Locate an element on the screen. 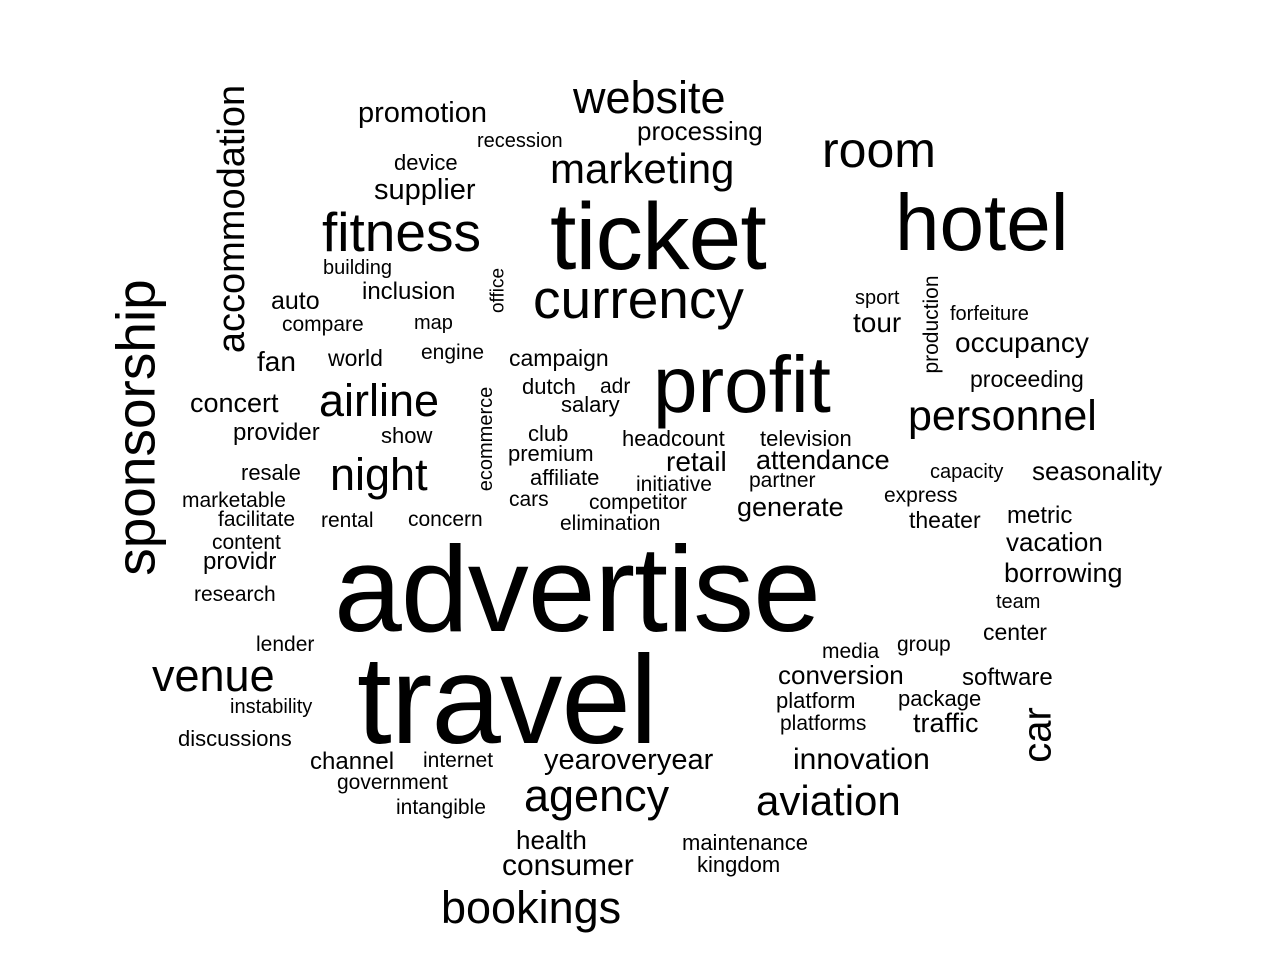 The height and width of the screenshot is (962, 1278). word-retail: retail is located at coordinates (696, 461).